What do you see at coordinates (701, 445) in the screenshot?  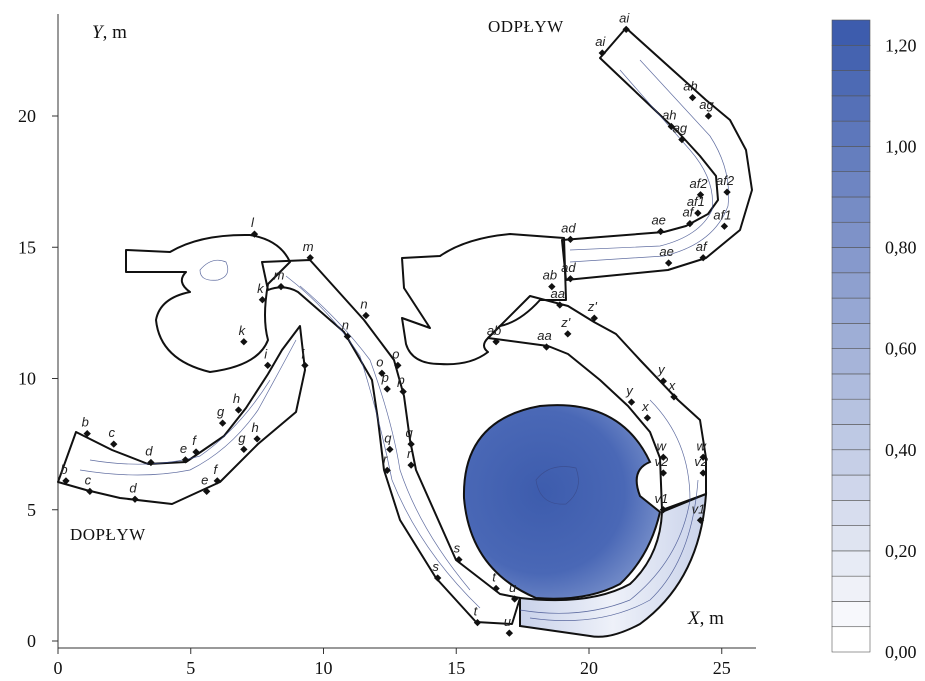 I see `section-point-label: w` at bounding box center [701, 445].